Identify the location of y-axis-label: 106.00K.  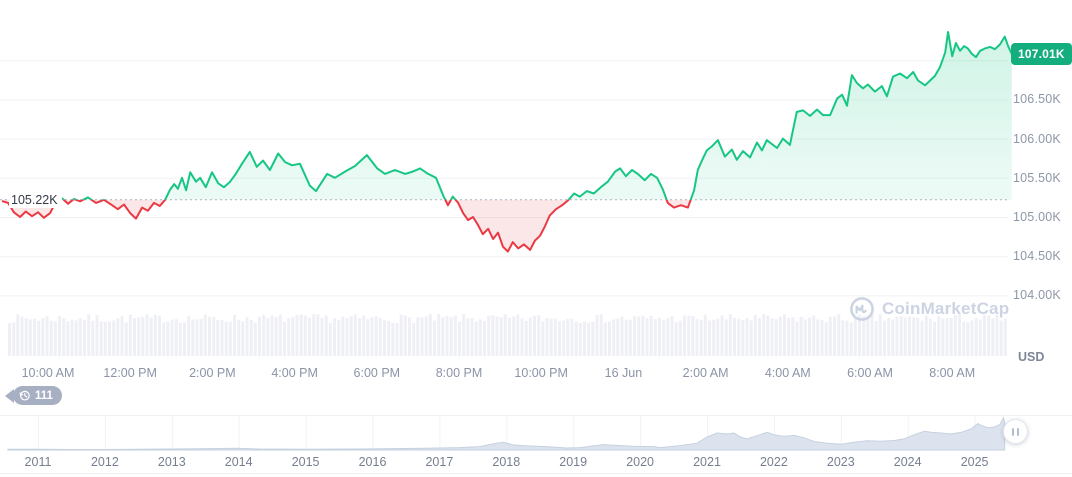
(1037, 138).